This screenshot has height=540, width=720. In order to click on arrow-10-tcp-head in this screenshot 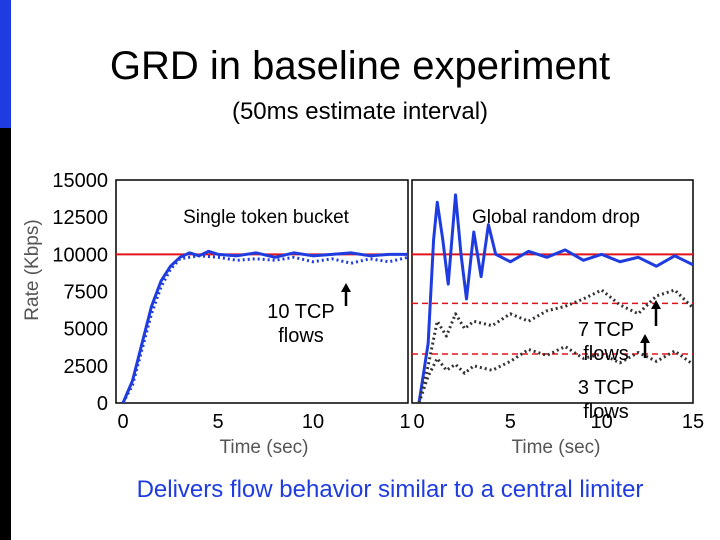, I will do `click(346, 287)`.